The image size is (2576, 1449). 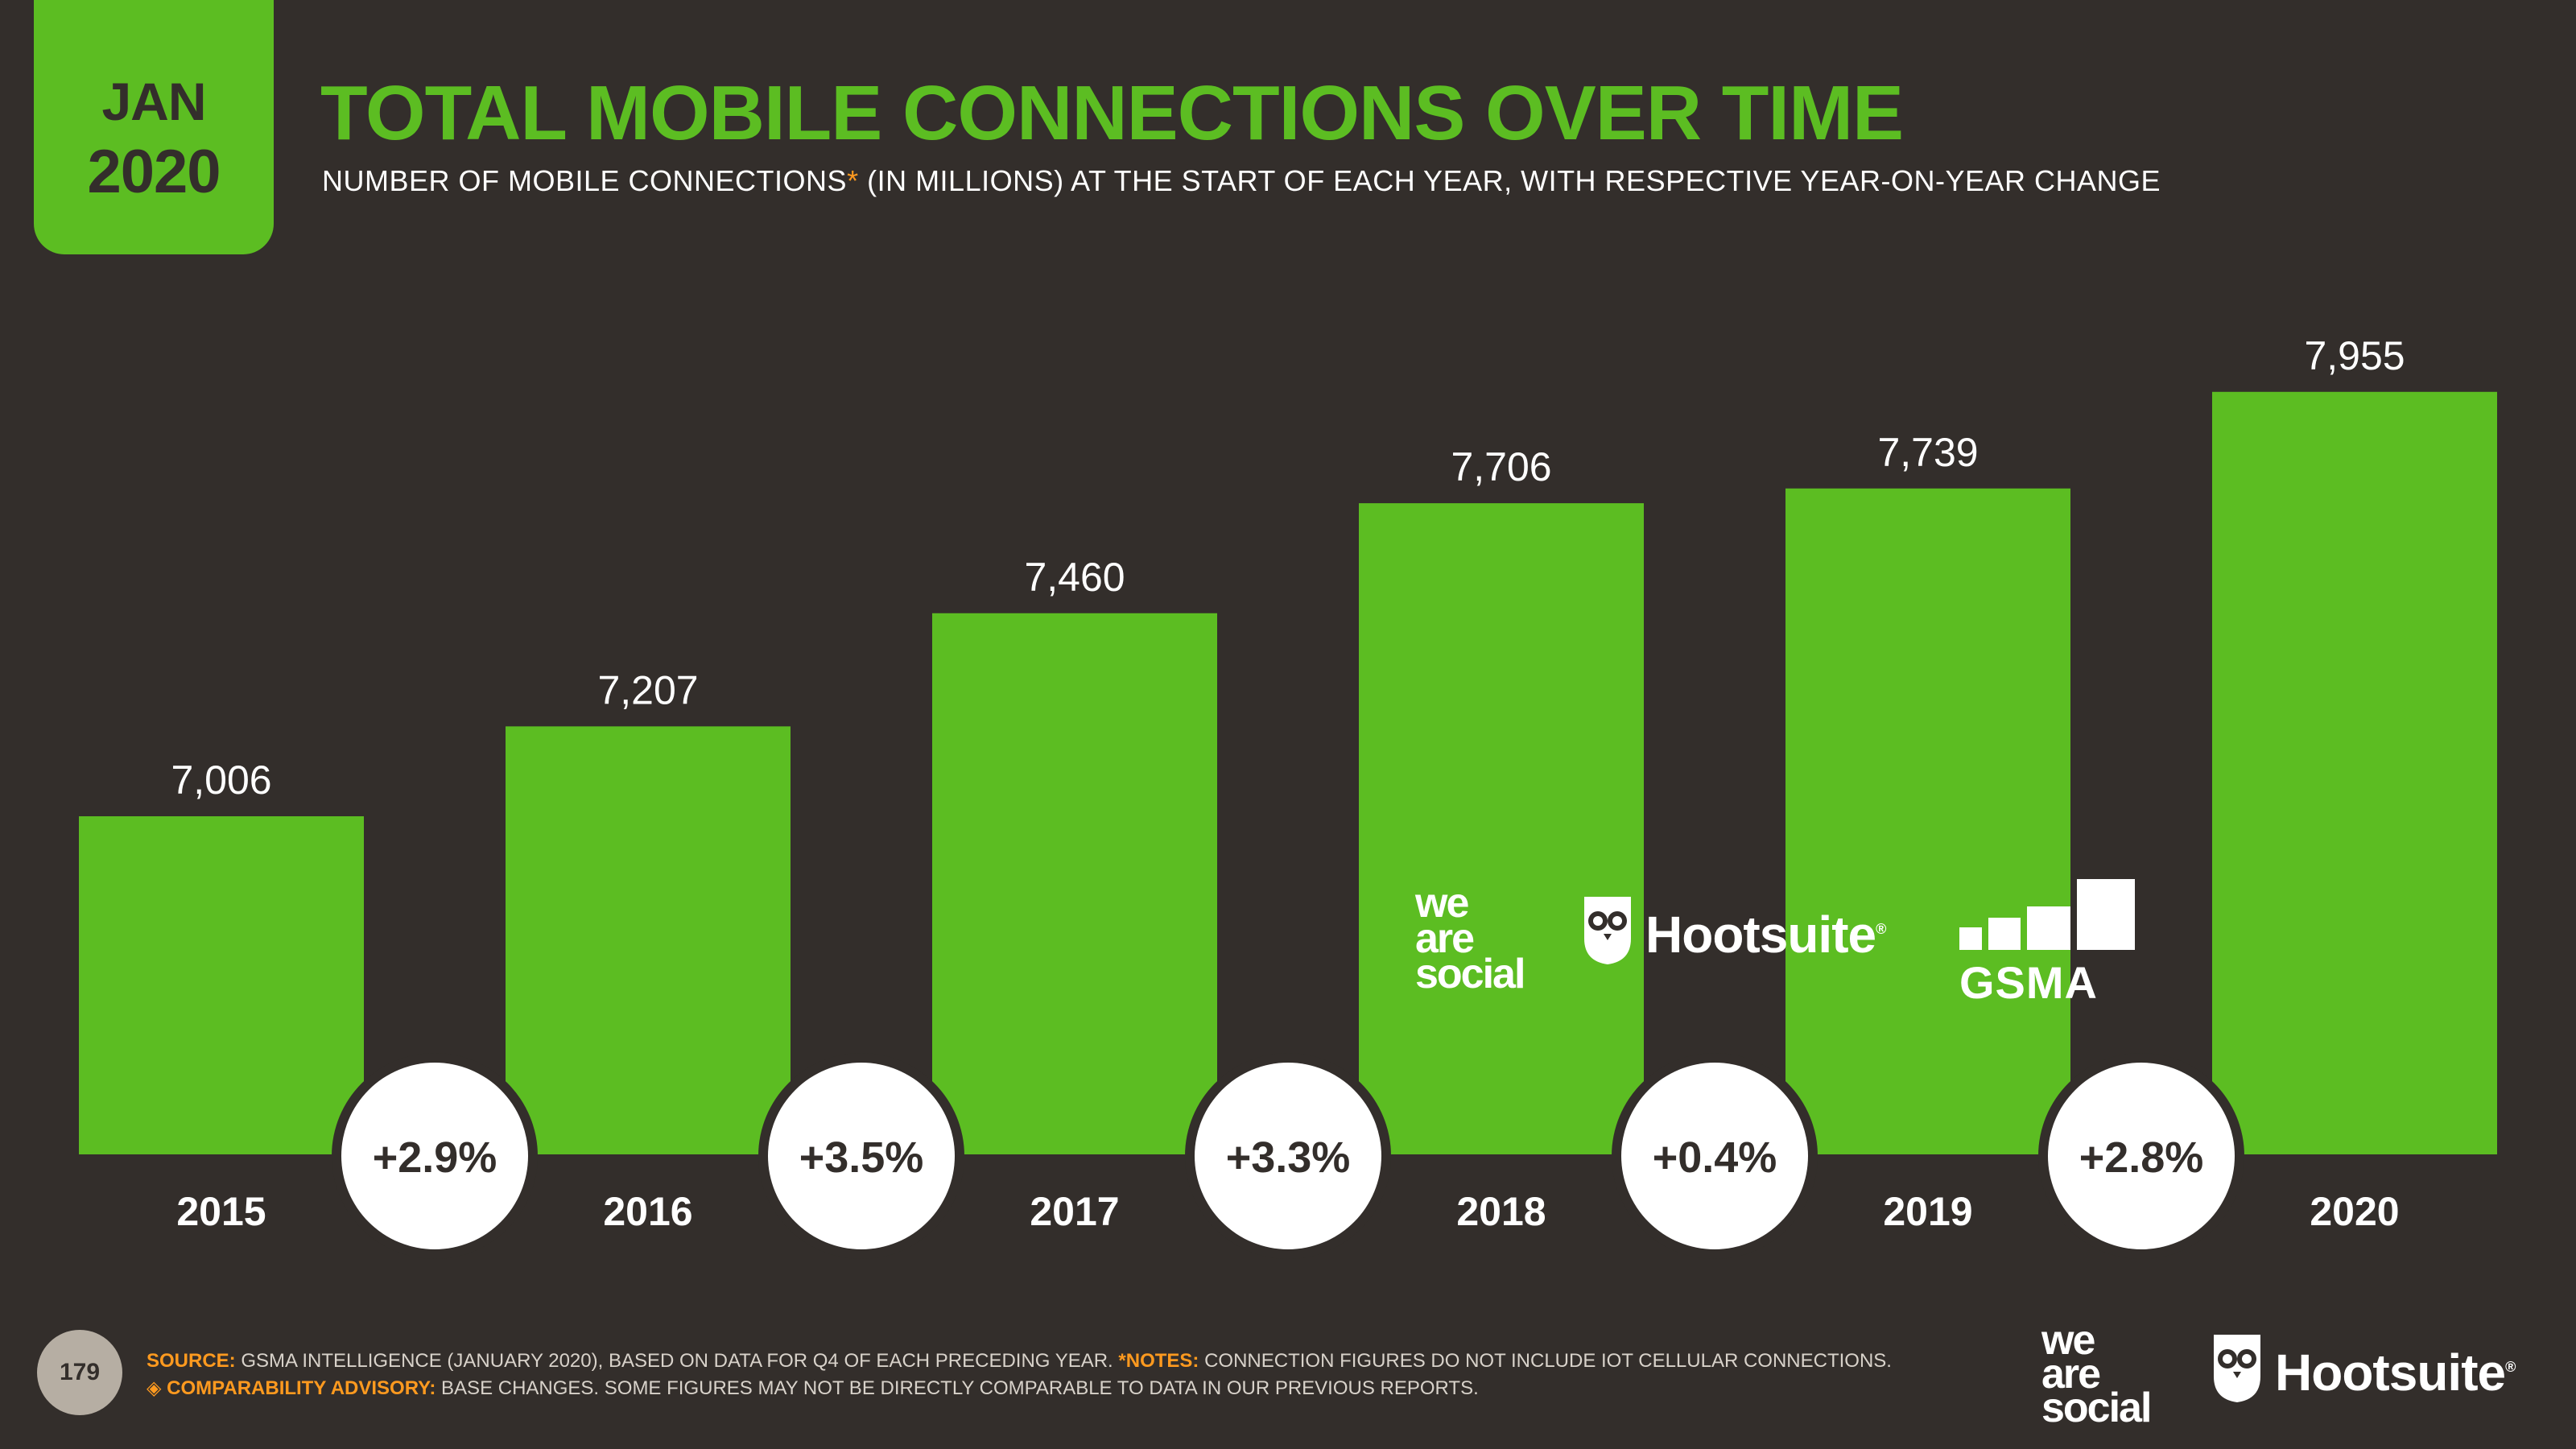 What do you see at coordinates (1501, 828) in the screenshot?
I see `bar-2018` at bounding box center [1501, 828].